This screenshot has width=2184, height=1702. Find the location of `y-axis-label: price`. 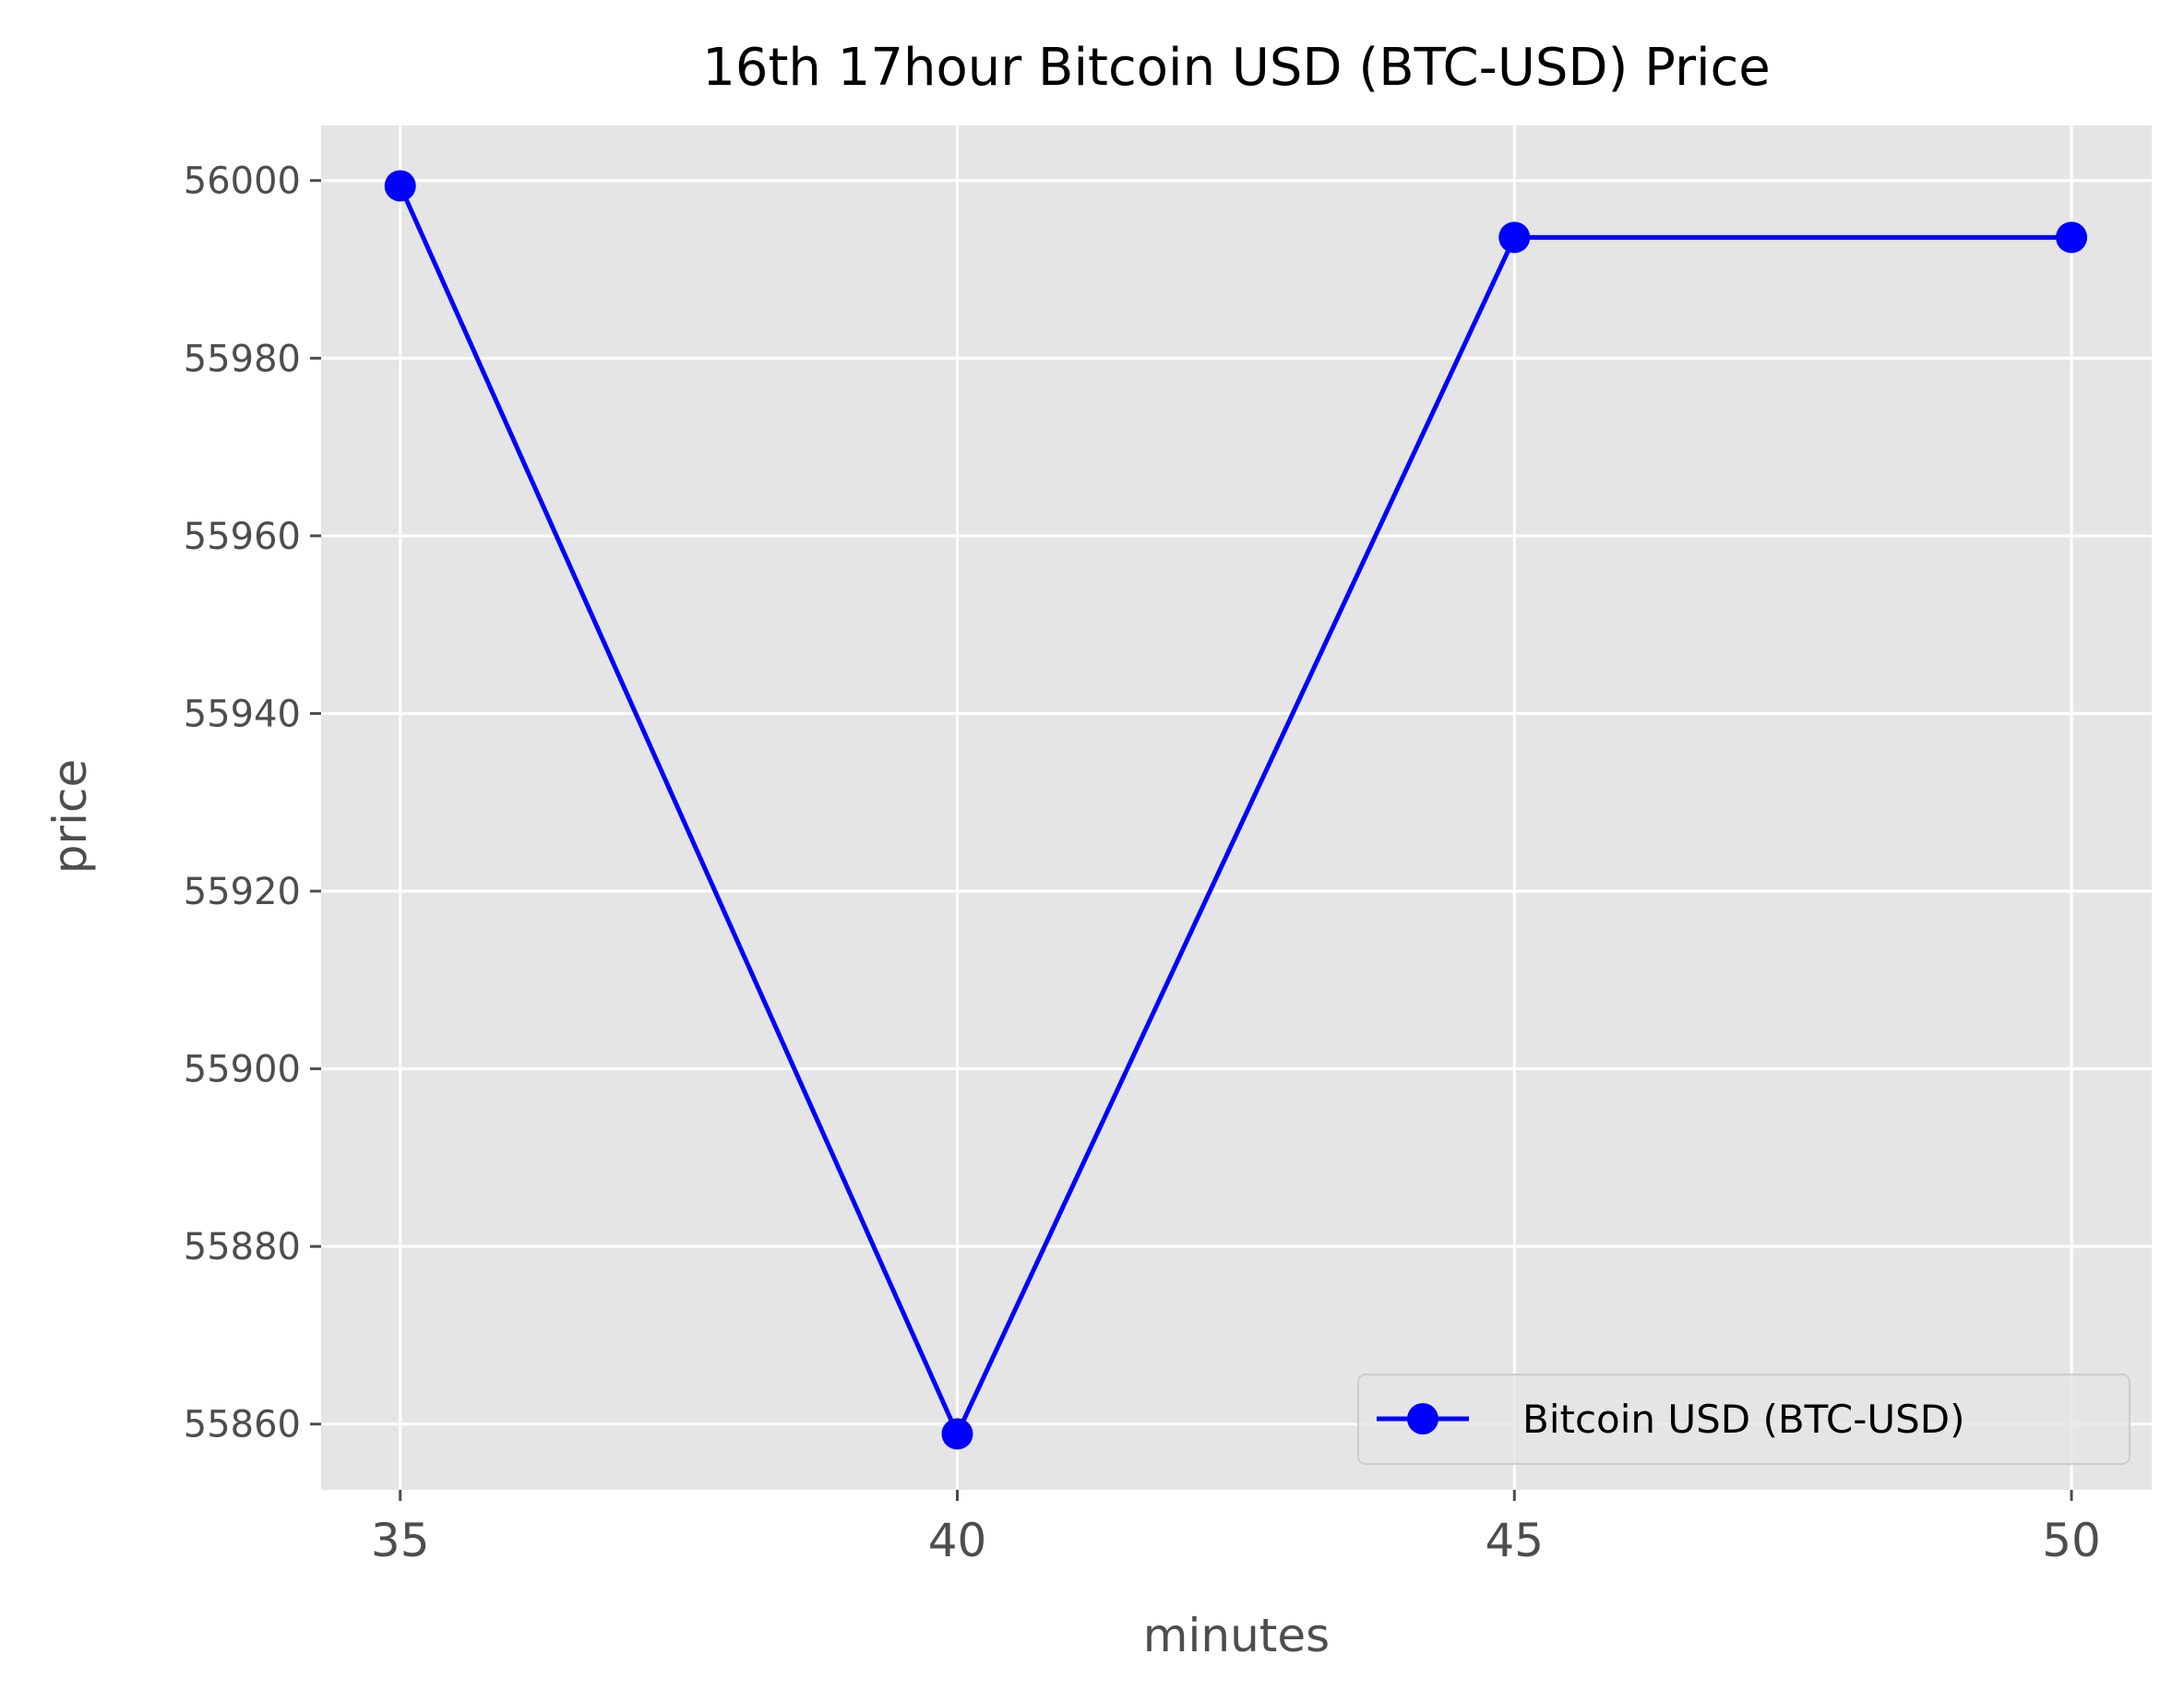

y-axis-label: price is located at coordinates (70, 816).